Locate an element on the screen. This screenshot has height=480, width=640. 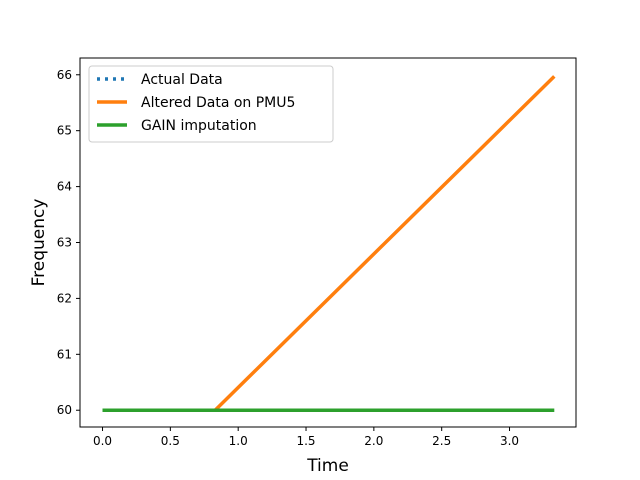
y-tick-label: 65 is located at coordinates (64, 131).